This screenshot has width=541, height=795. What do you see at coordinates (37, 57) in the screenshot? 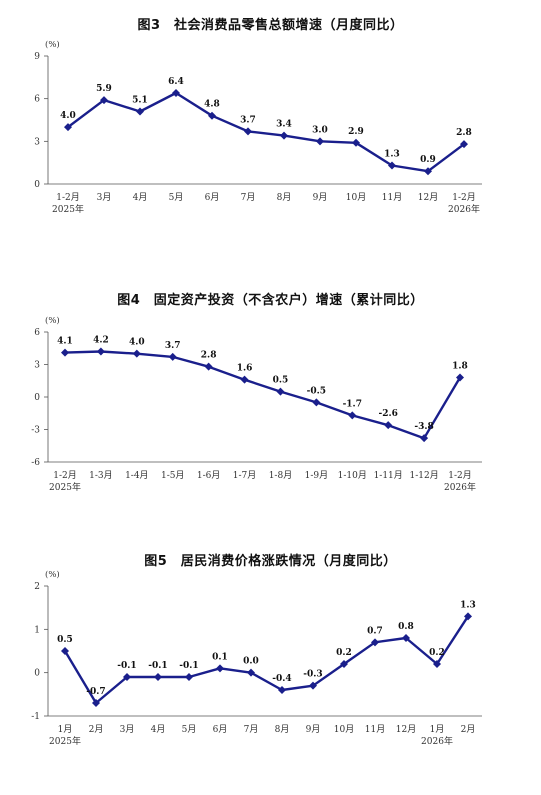
I see `y-tick-label: 9` at bounding box center [37, 57].